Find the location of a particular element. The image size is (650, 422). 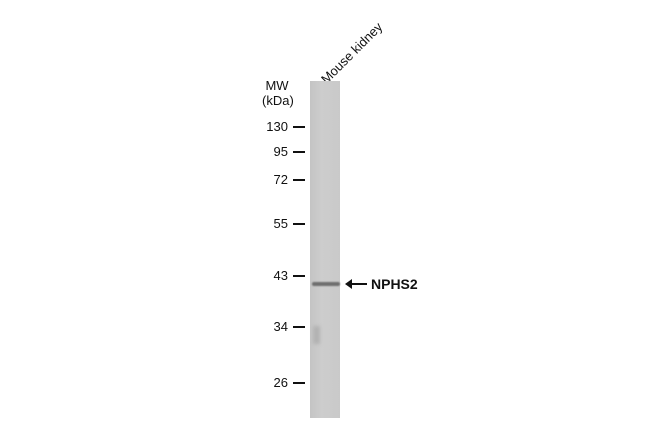

marker-26: 26 is located at coordinates (278, 383).